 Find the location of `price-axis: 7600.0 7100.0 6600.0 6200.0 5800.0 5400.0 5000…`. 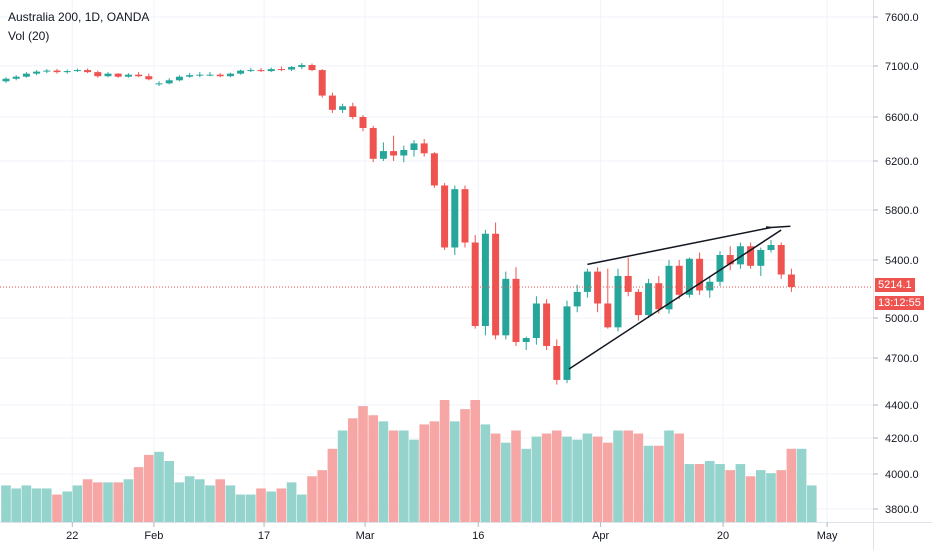

price-axis: 7600.0 7100.0 6600.0 6200.0 5800.0 5400.0 5000… is located at coordinates (896, 264).